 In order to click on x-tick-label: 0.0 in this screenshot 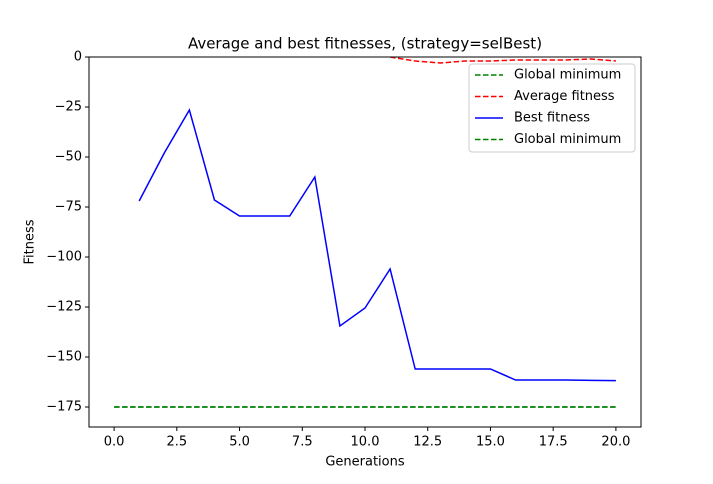, I will do `click(114, 442)`.